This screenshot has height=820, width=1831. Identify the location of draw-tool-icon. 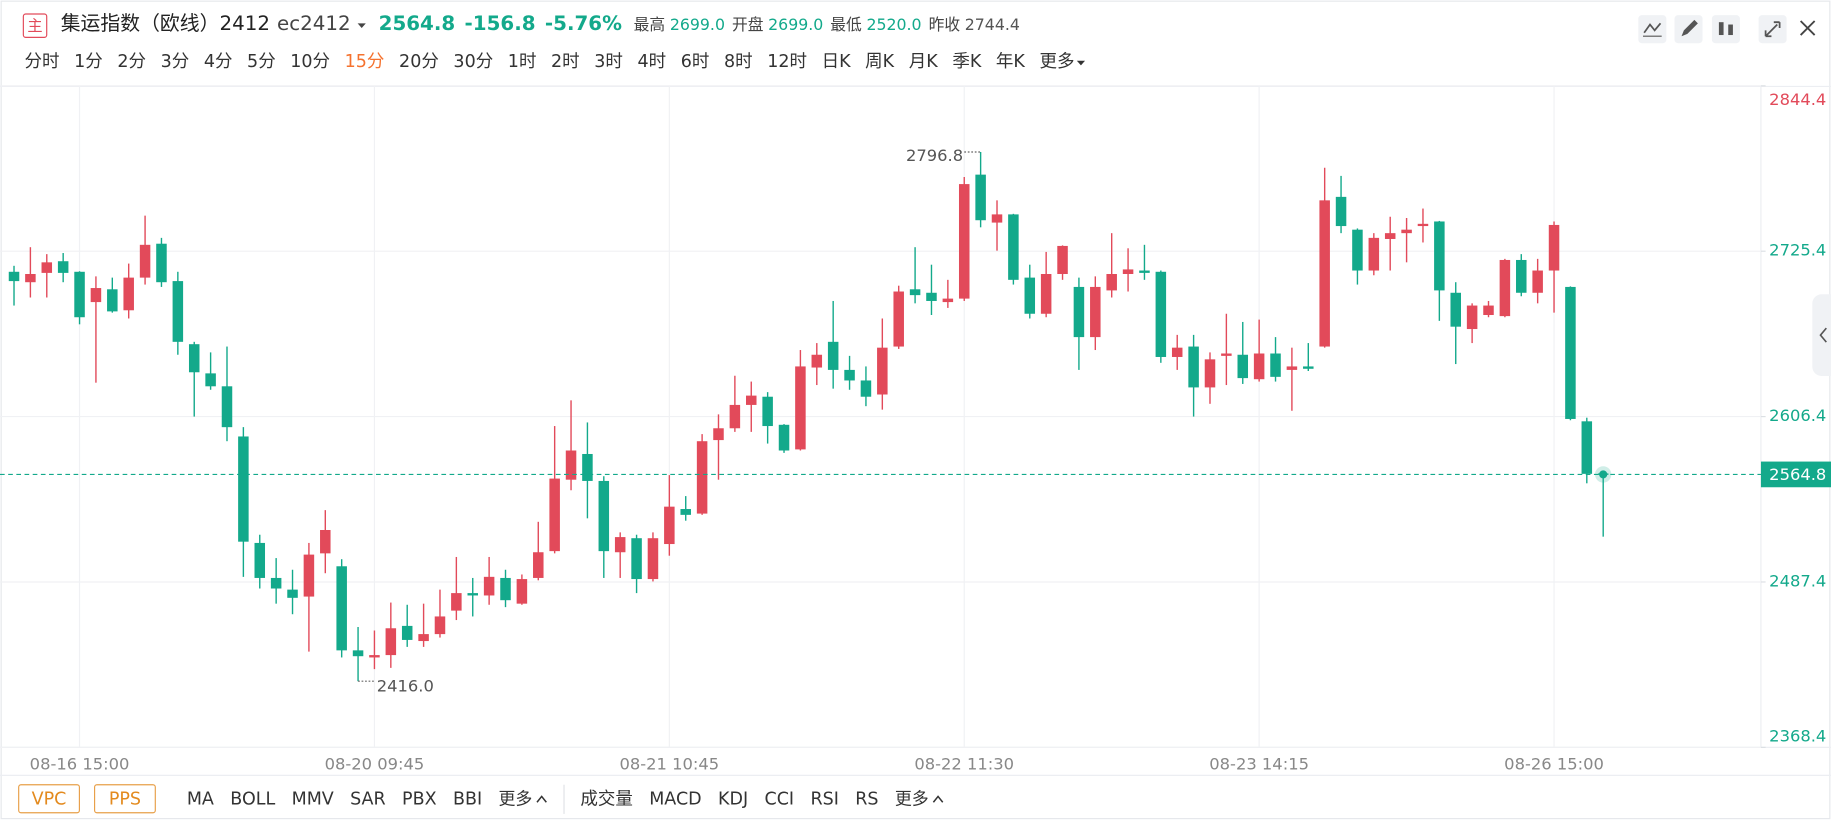
(1689, 28).